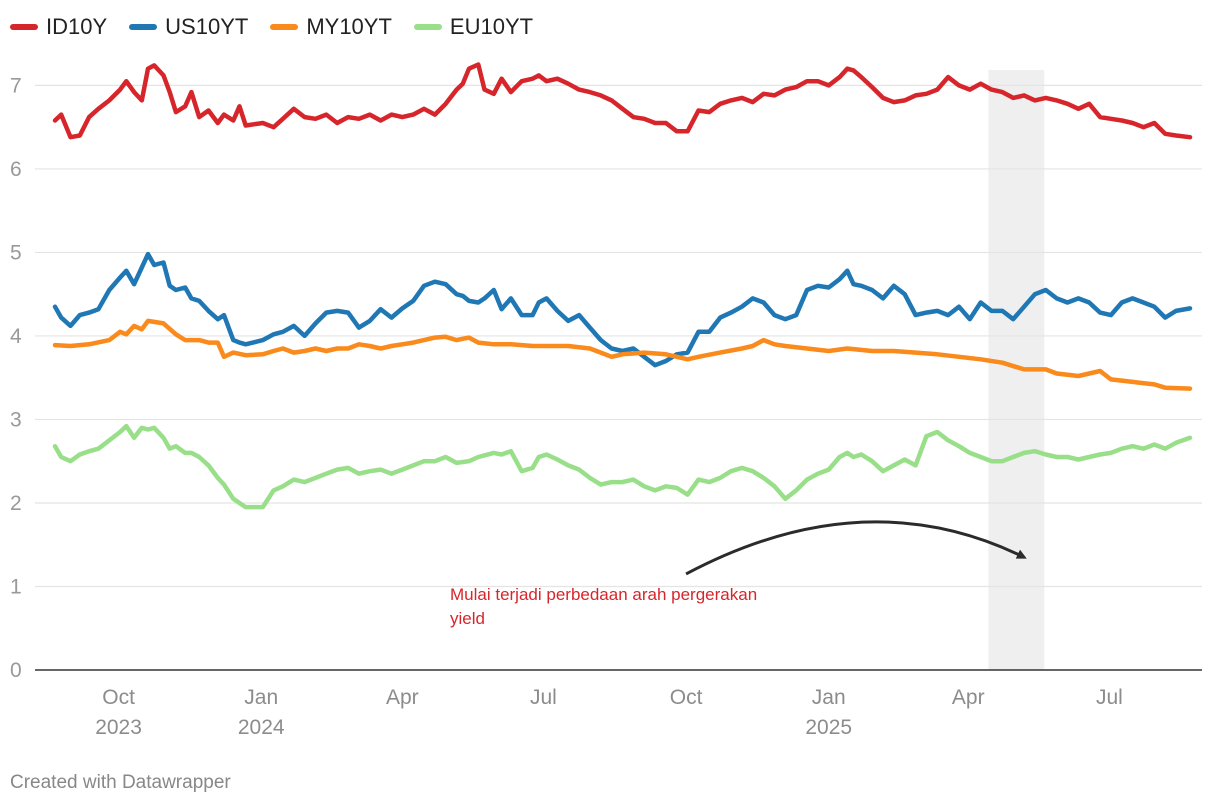 The height and width of the screenshot is (808, 1220). What do you see at coordinates (261, 727) in the screenshot?
I see `x-tick-year: 2024` at bounding box center [261, 727].